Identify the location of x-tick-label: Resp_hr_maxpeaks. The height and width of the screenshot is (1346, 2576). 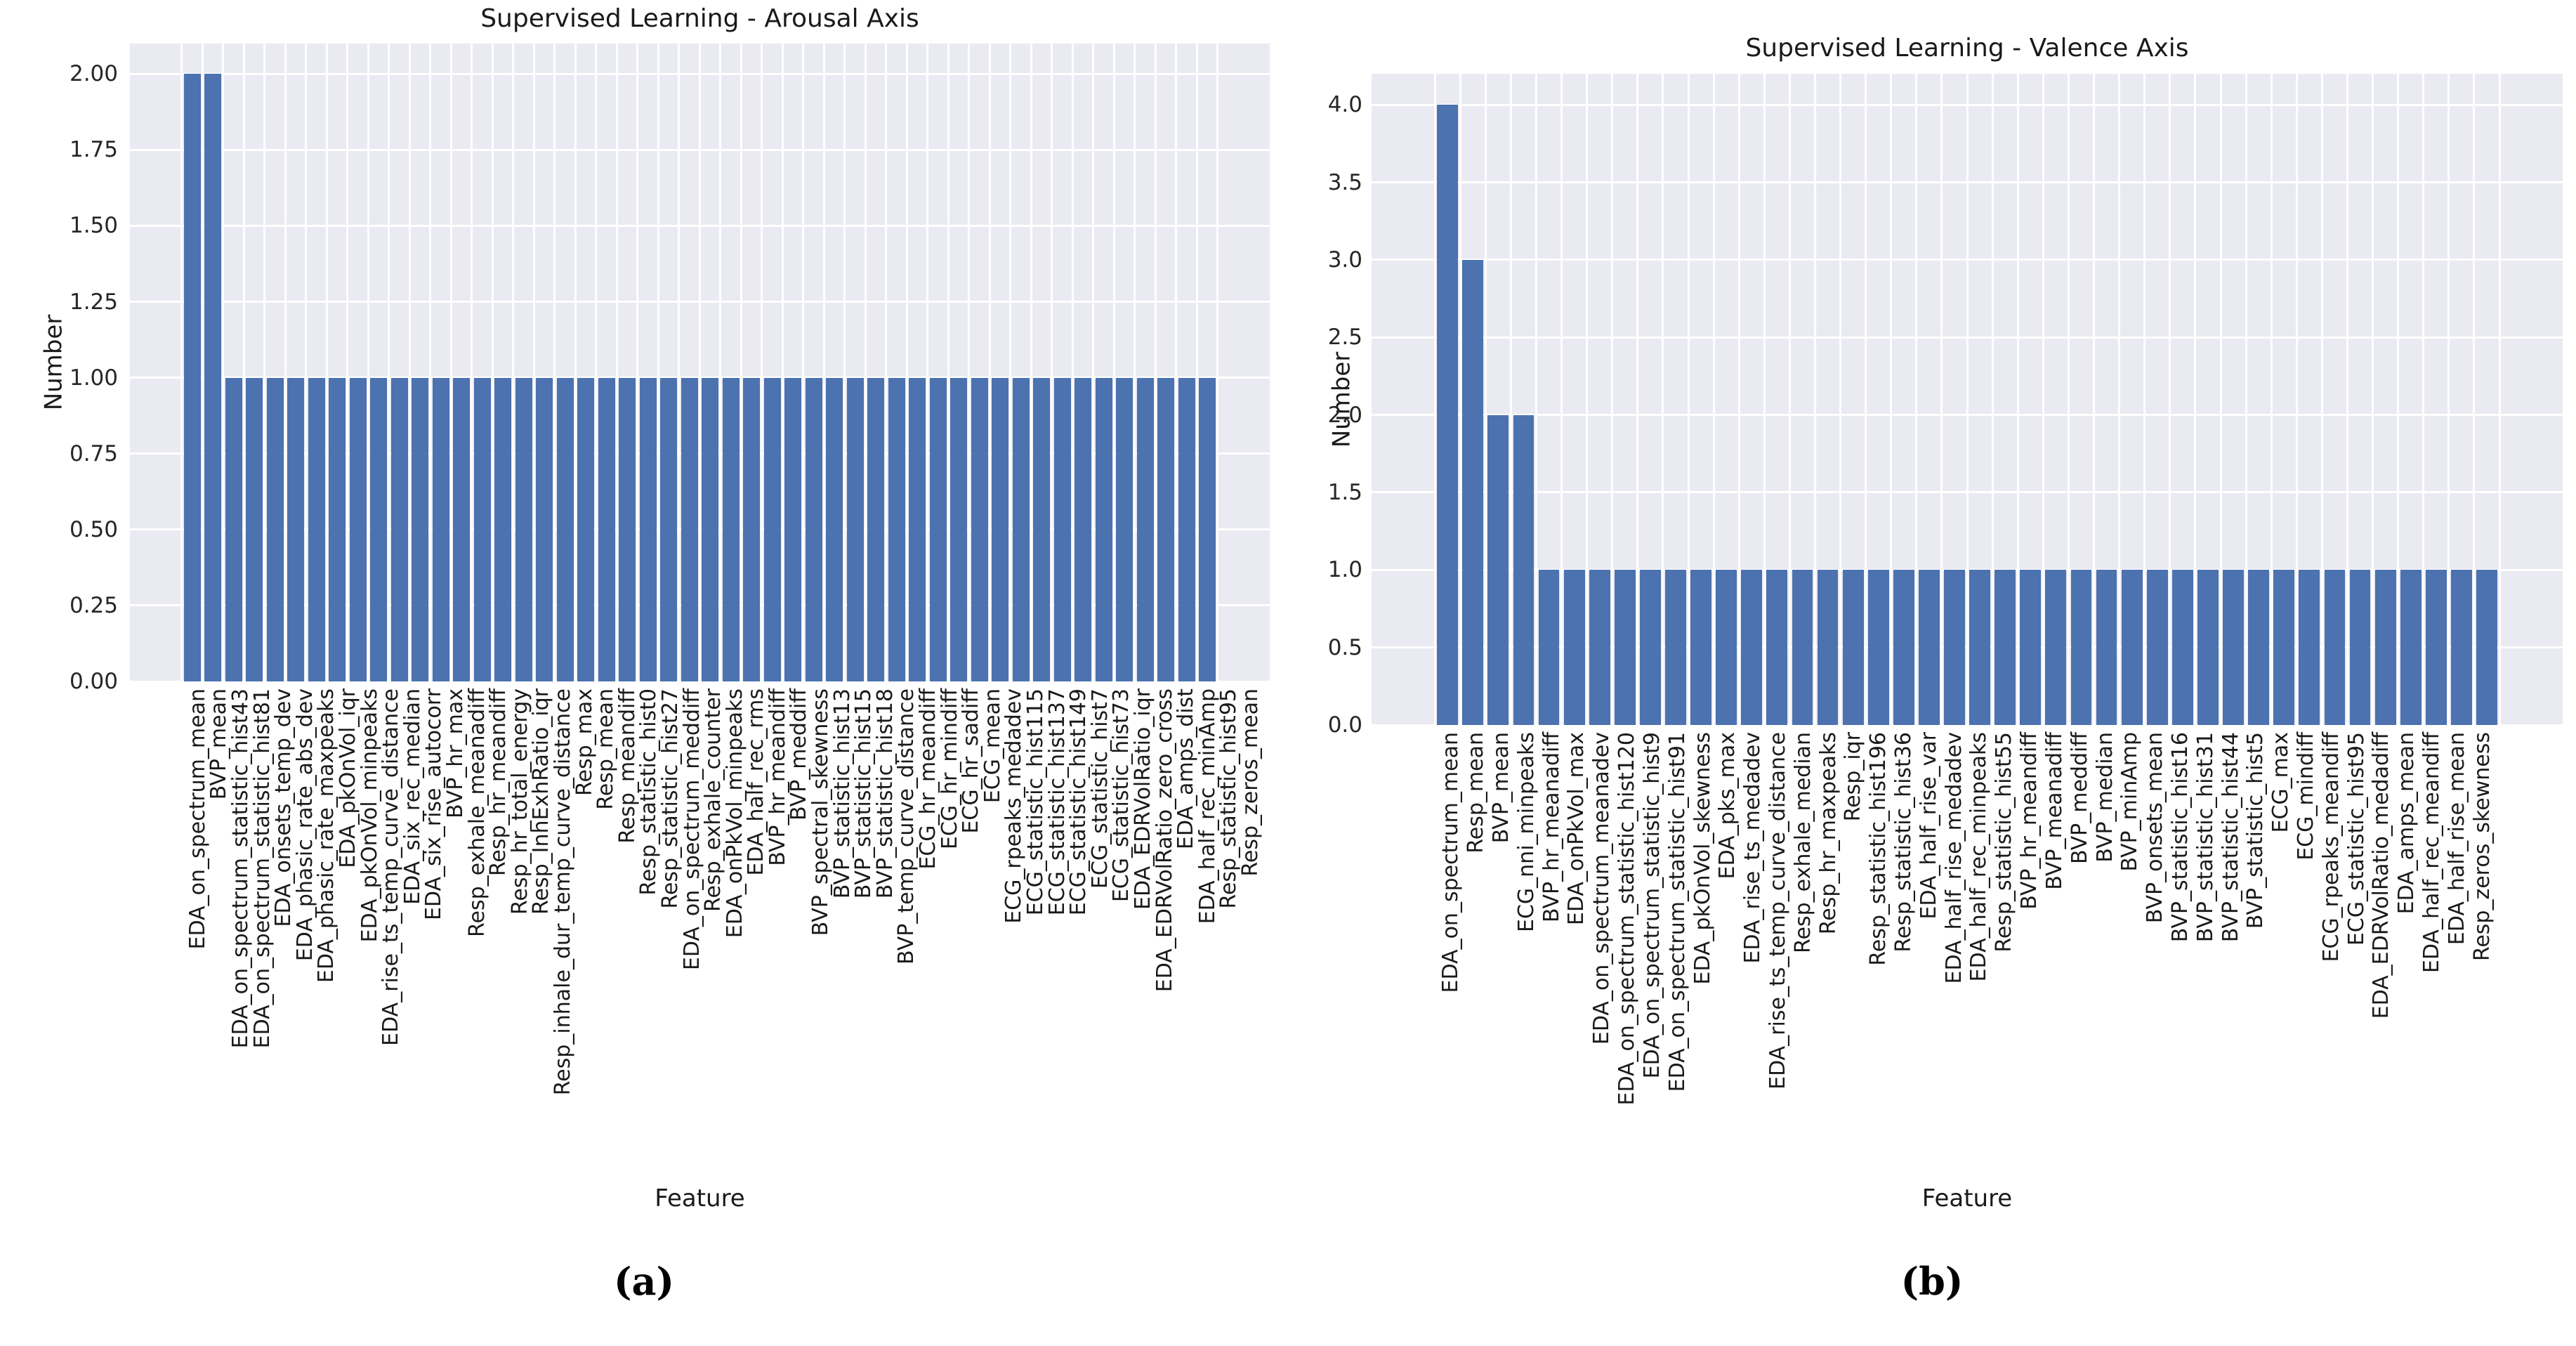
(1828, 834).